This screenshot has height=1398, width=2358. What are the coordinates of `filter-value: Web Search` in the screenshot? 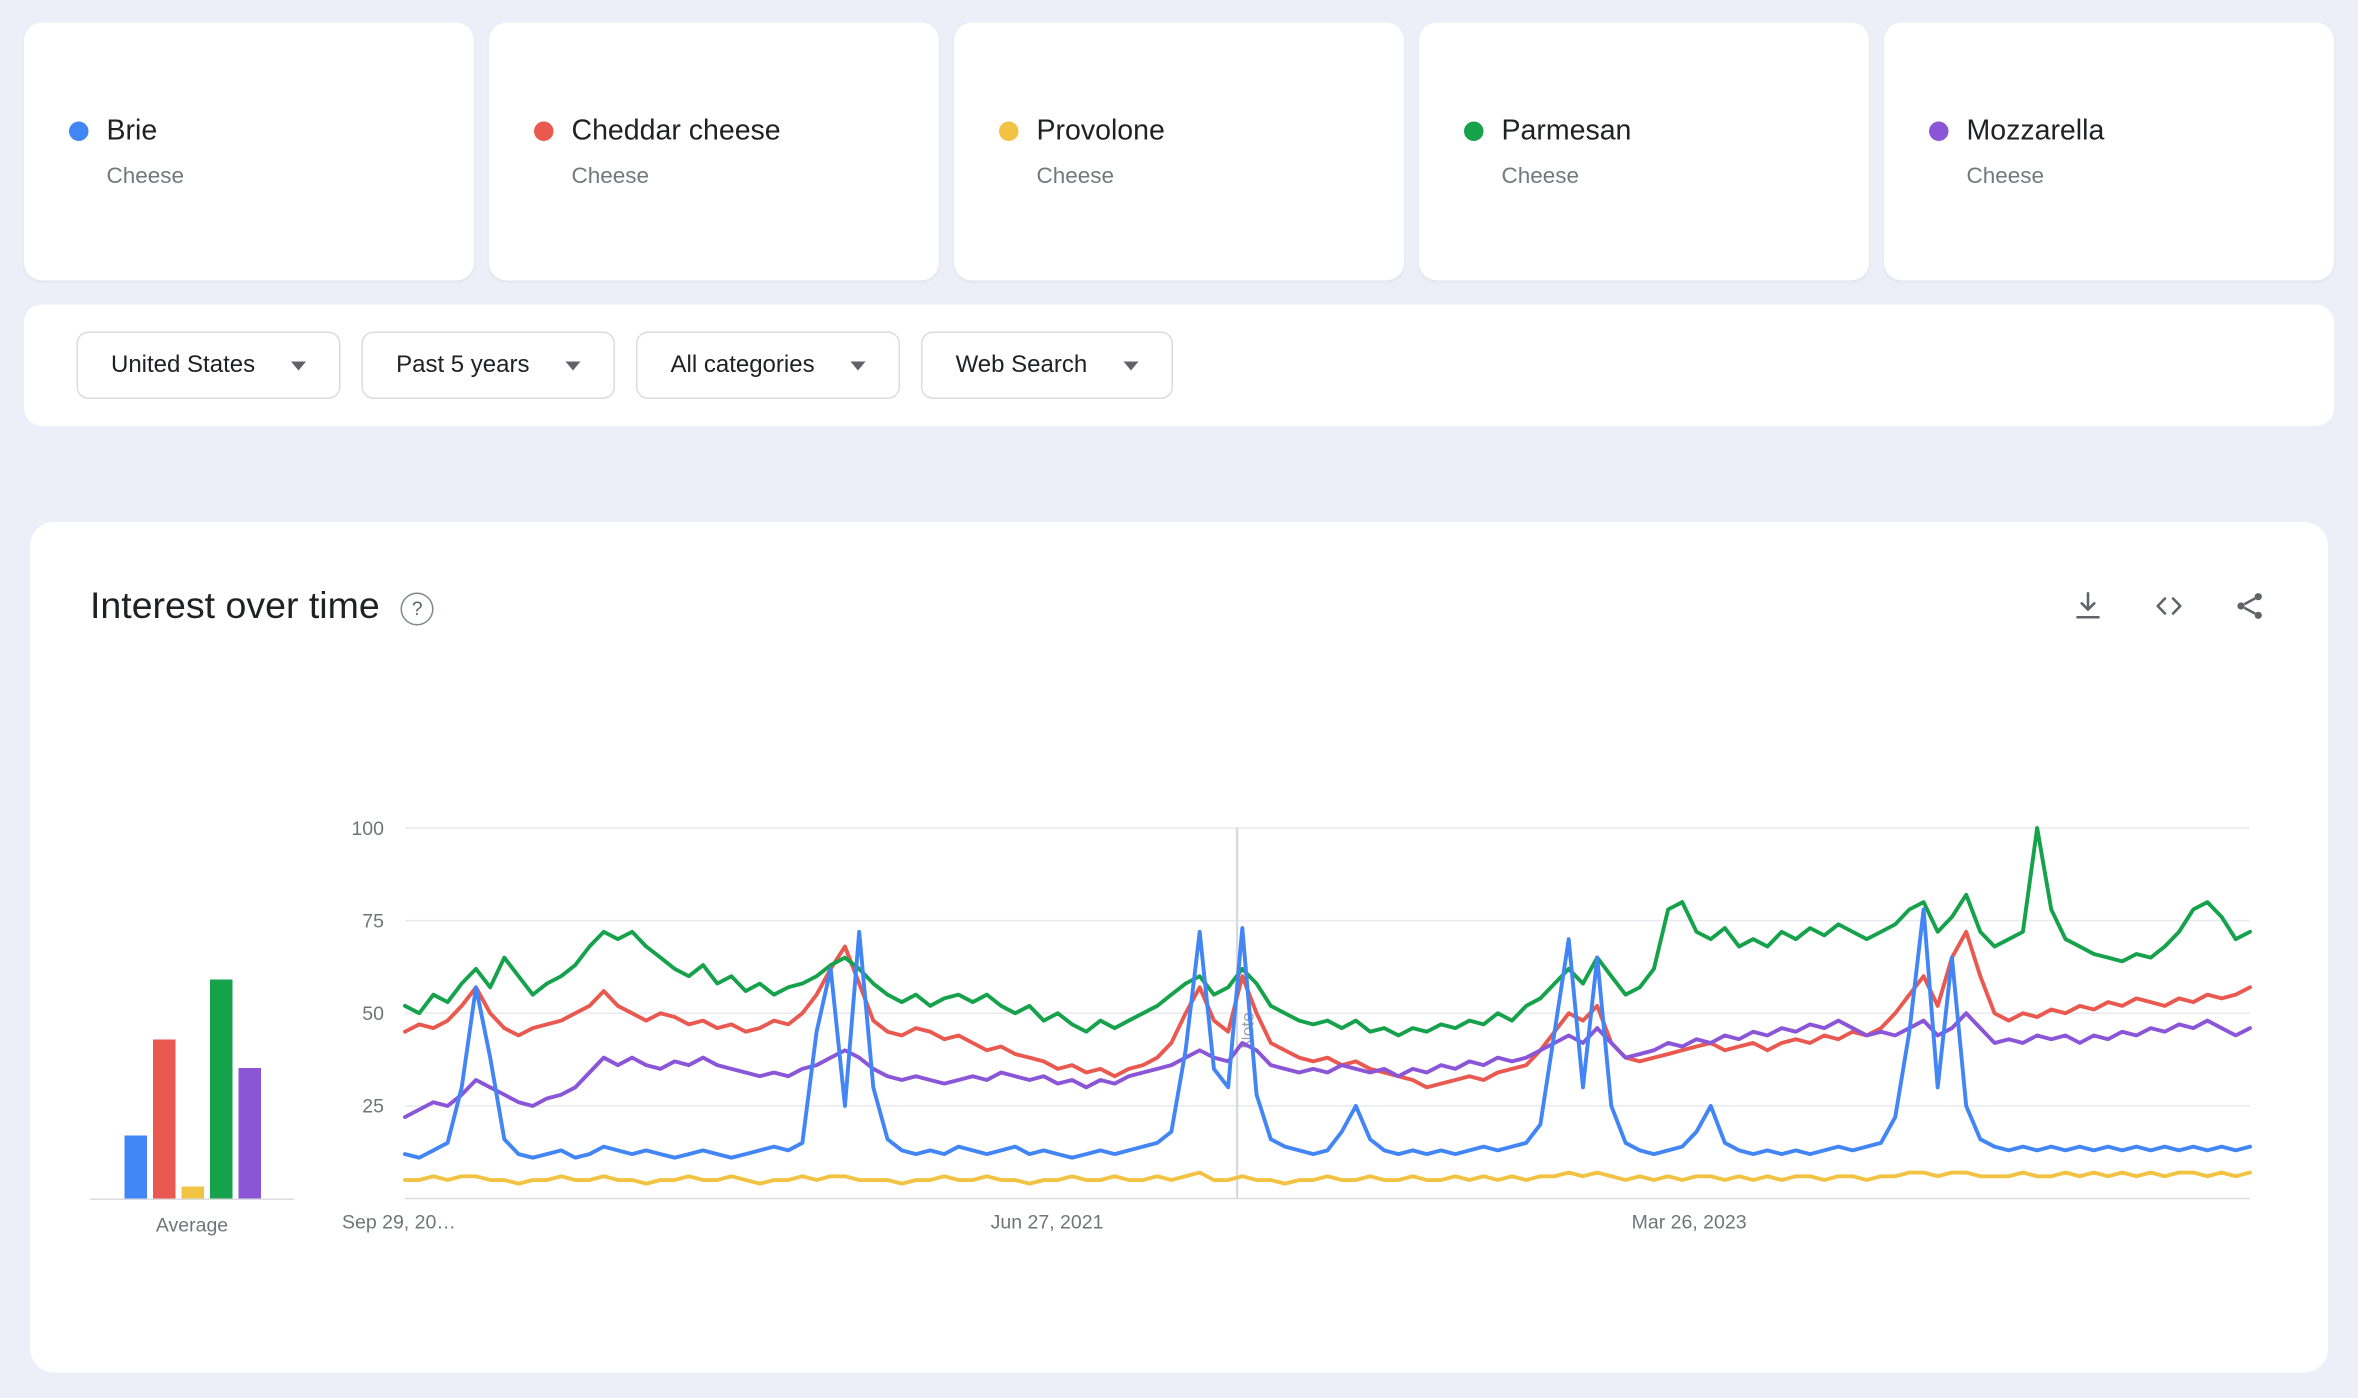 It's located at (1021, 364).